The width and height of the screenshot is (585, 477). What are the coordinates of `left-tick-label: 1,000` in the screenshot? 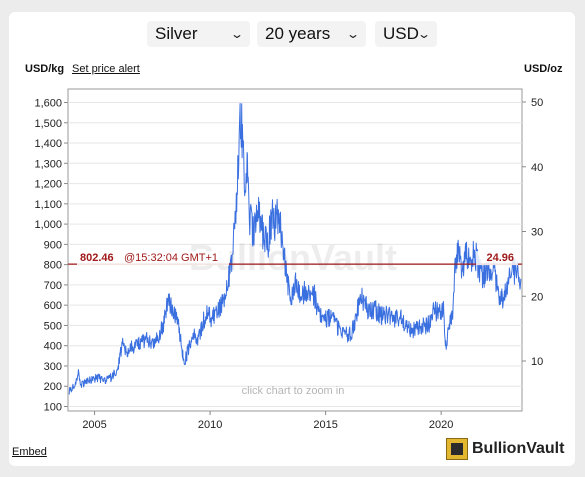 It's located at (48, 225).